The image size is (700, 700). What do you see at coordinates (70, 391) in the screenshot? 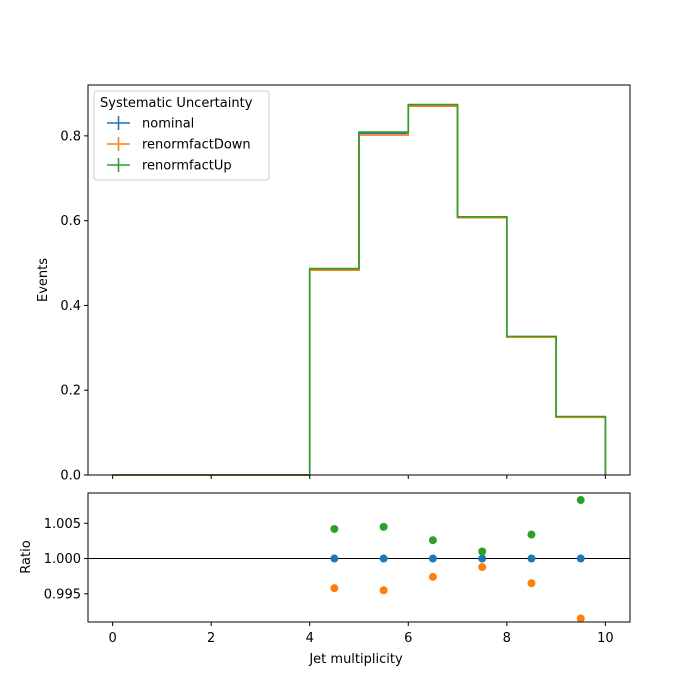
I see `main-y-tick-label: 0.2` at bounding box center [70, 391].